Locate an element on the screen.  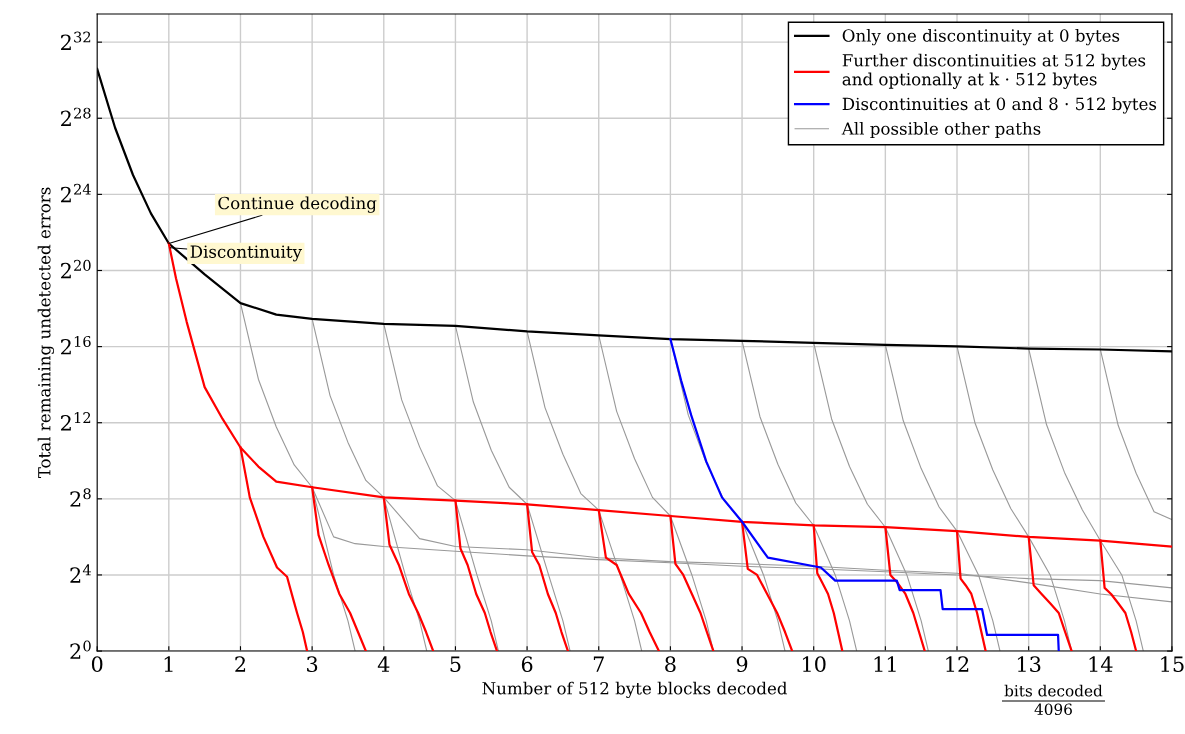
x-tick-label: 0 is located at coordinates (97, 664).